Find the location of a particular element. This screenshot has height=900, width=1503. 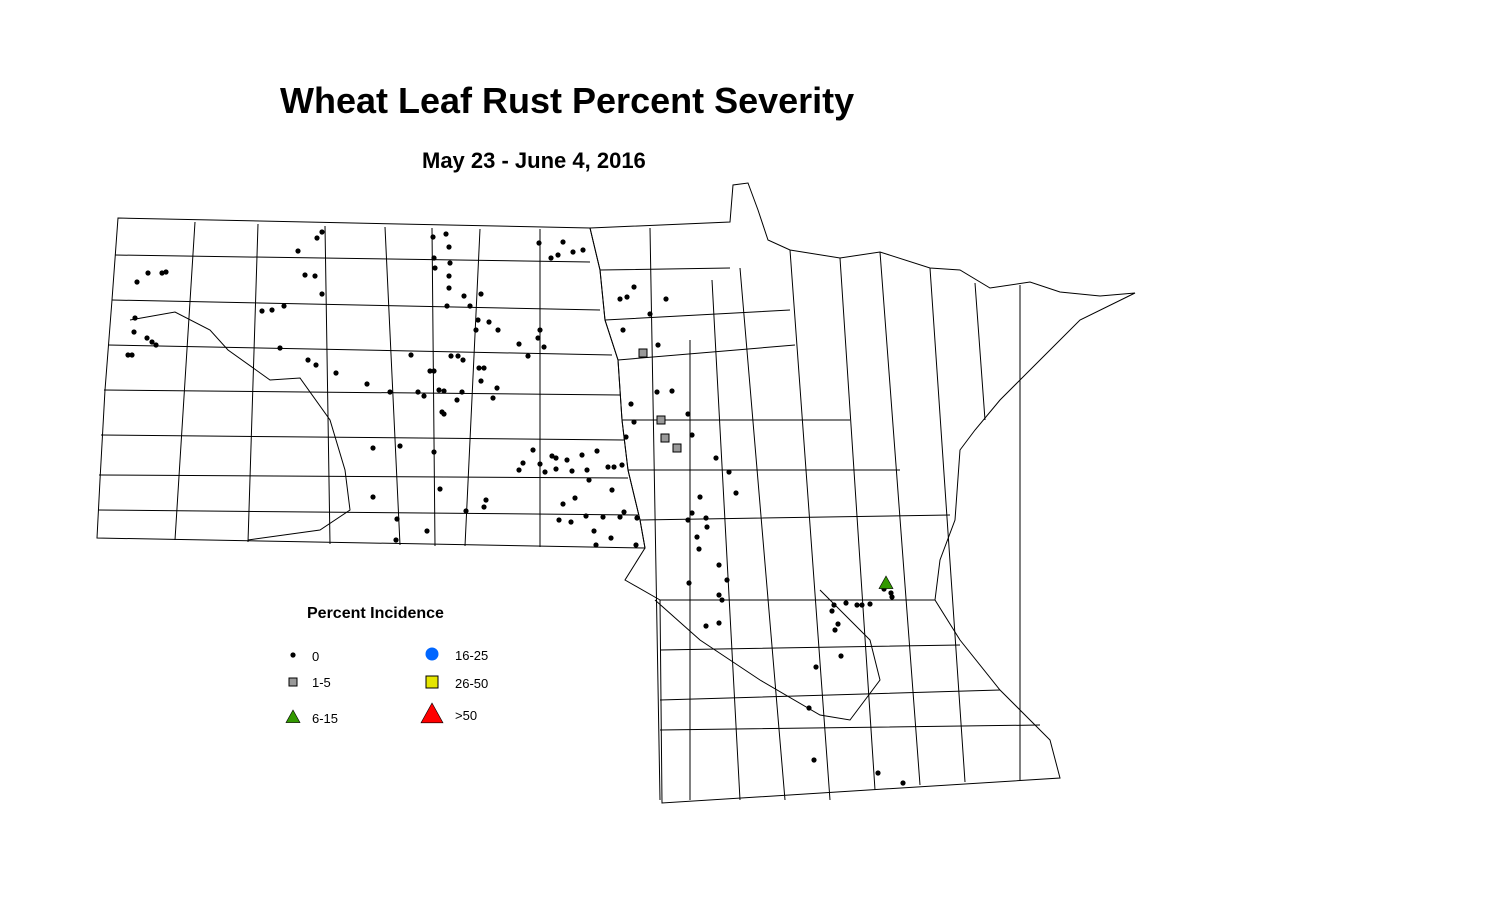

legend-symbol is located at coordinates (432, 654).